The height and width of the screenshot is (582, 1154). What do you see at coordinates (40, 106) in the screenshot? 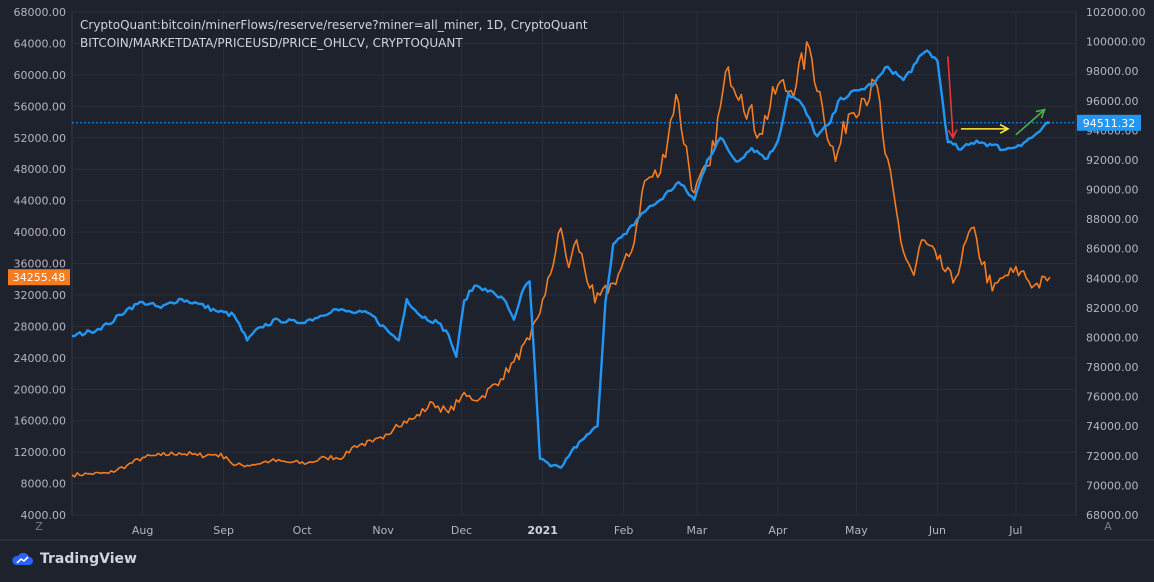
I see `left-axis-tick-label: 56000.00` at bounding box center [40, 106].